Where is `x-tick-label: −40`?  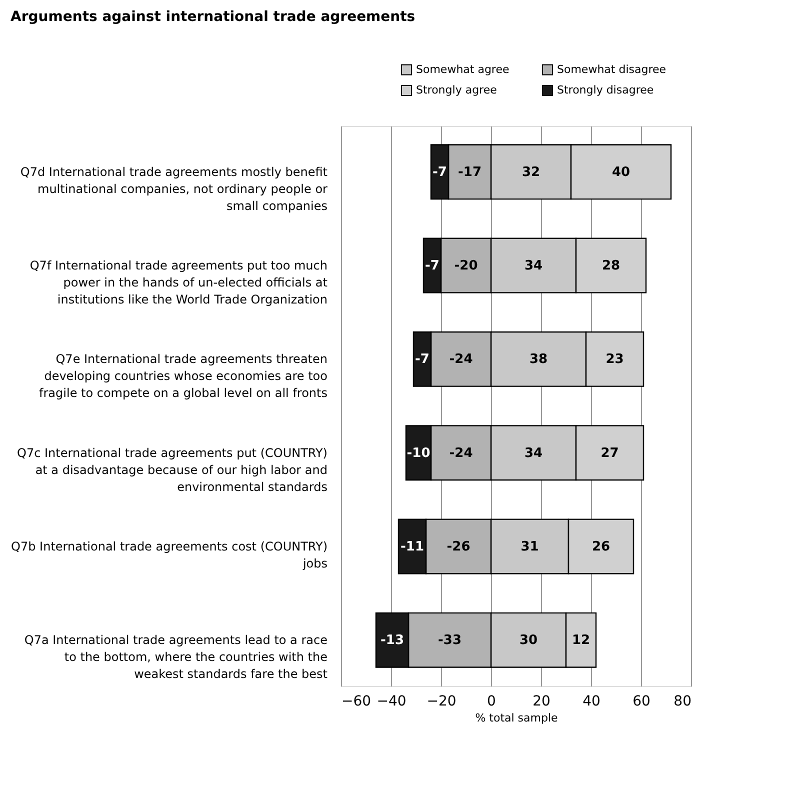
x-tick-label: −40 is located at coordinates (391, 702).